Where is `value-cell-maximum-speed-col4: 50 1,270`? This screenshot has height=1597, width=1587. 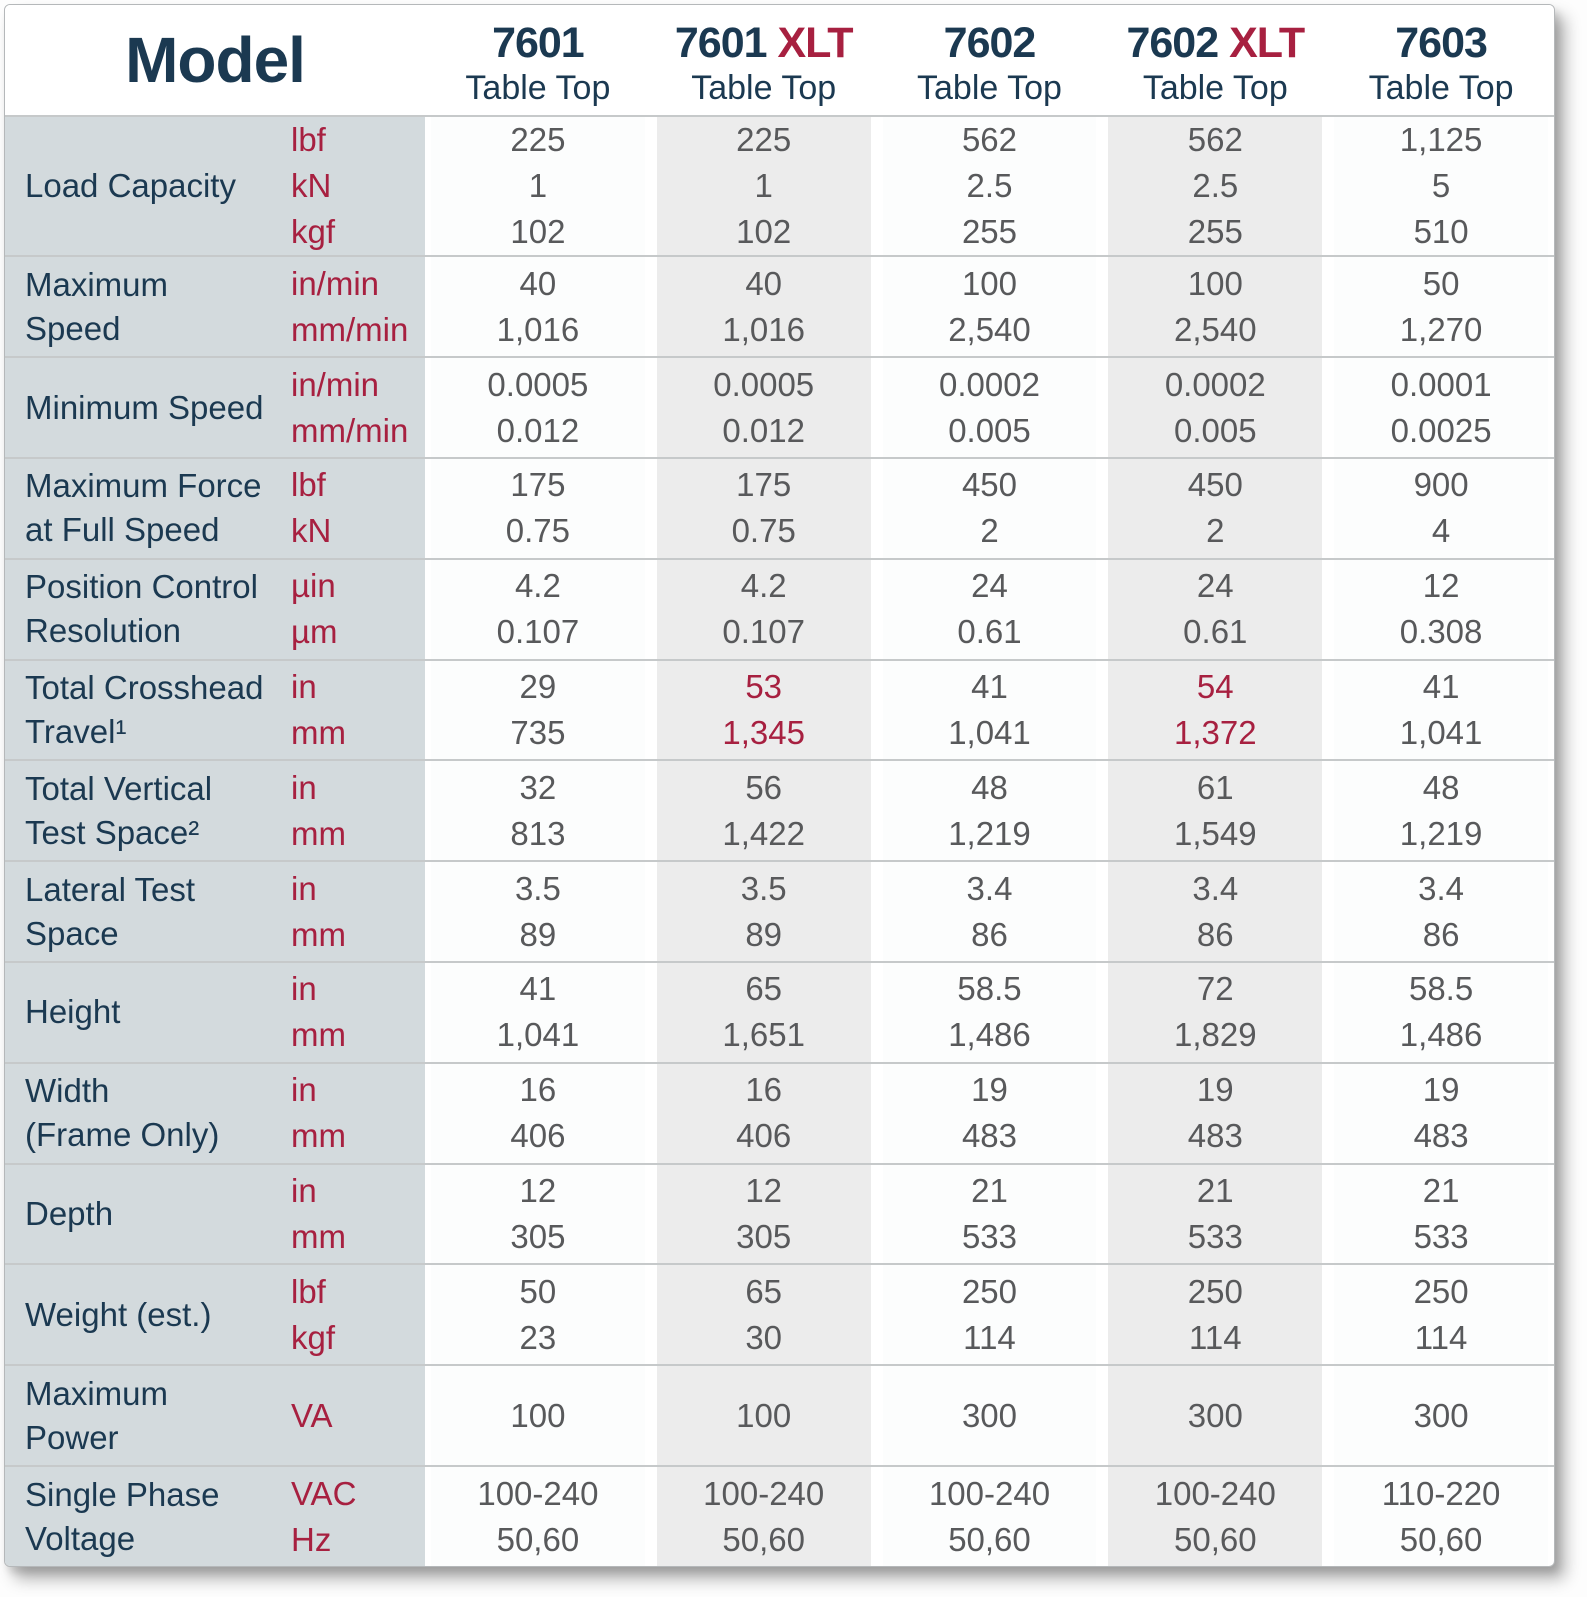 value-cell-maximum-speed-col4: 50 1,270 is located at coordinates (1441, 307).